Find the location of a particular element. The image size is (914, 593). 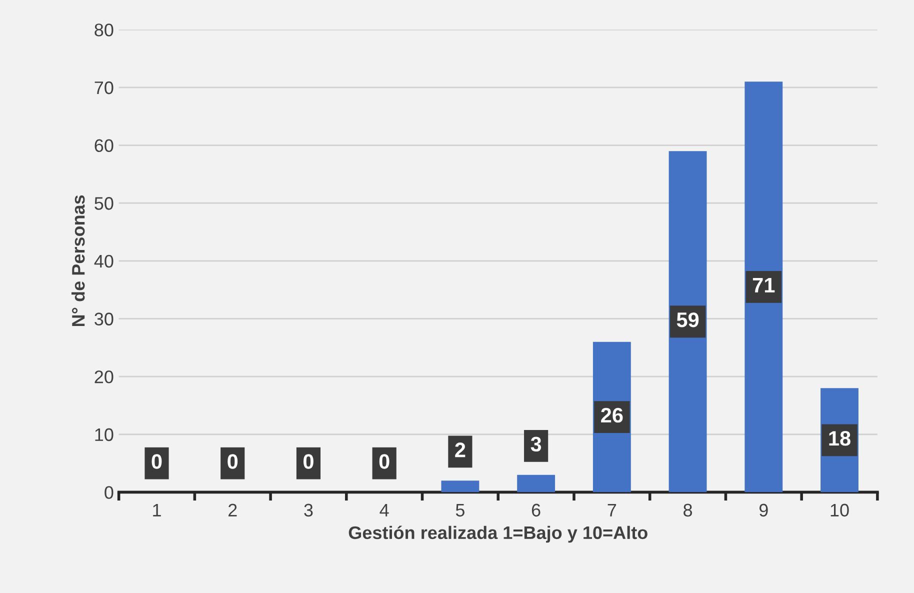

x-tick-label: 1 is located at coordinates (157, 510).